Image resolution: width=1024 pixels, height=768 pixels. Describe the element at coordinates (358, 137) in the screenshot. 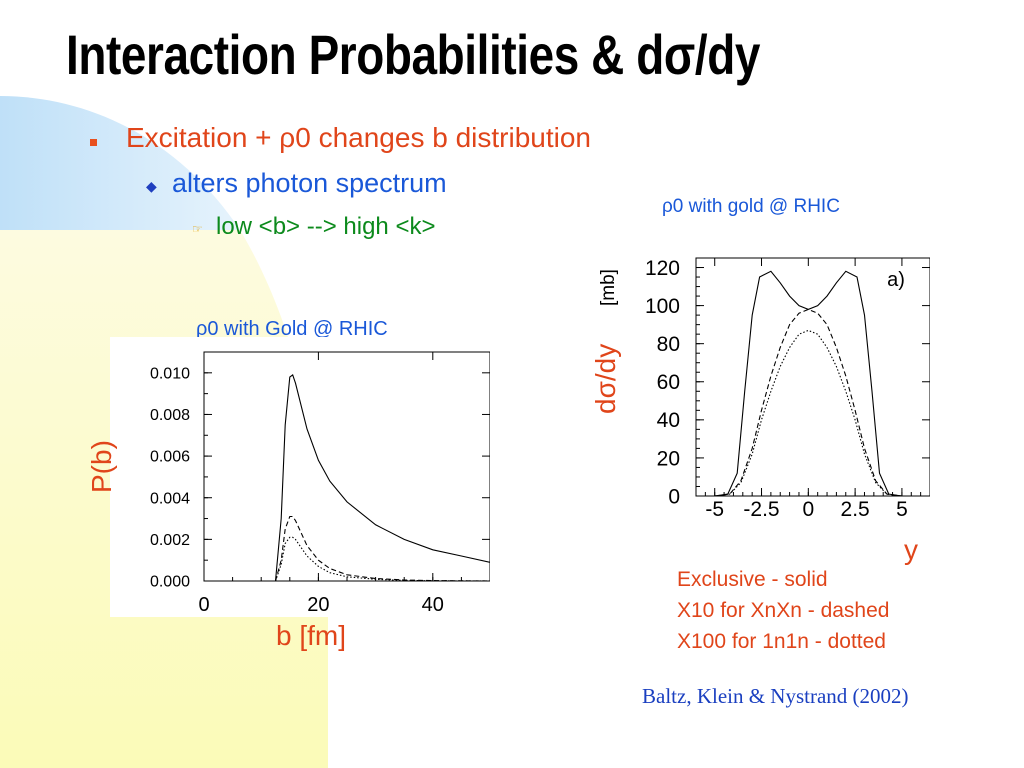

I see `bullet-level-1: Excitation + ρ0 changes b distribution` at that location.